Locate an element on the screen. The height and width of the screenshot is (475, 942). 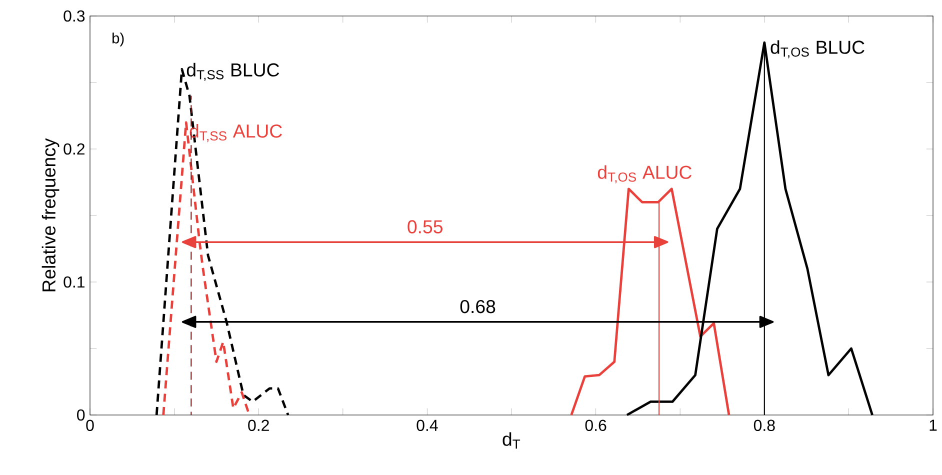
series-label: d$_{T,OS}$ ALUC is located at coordinates (645, 174).